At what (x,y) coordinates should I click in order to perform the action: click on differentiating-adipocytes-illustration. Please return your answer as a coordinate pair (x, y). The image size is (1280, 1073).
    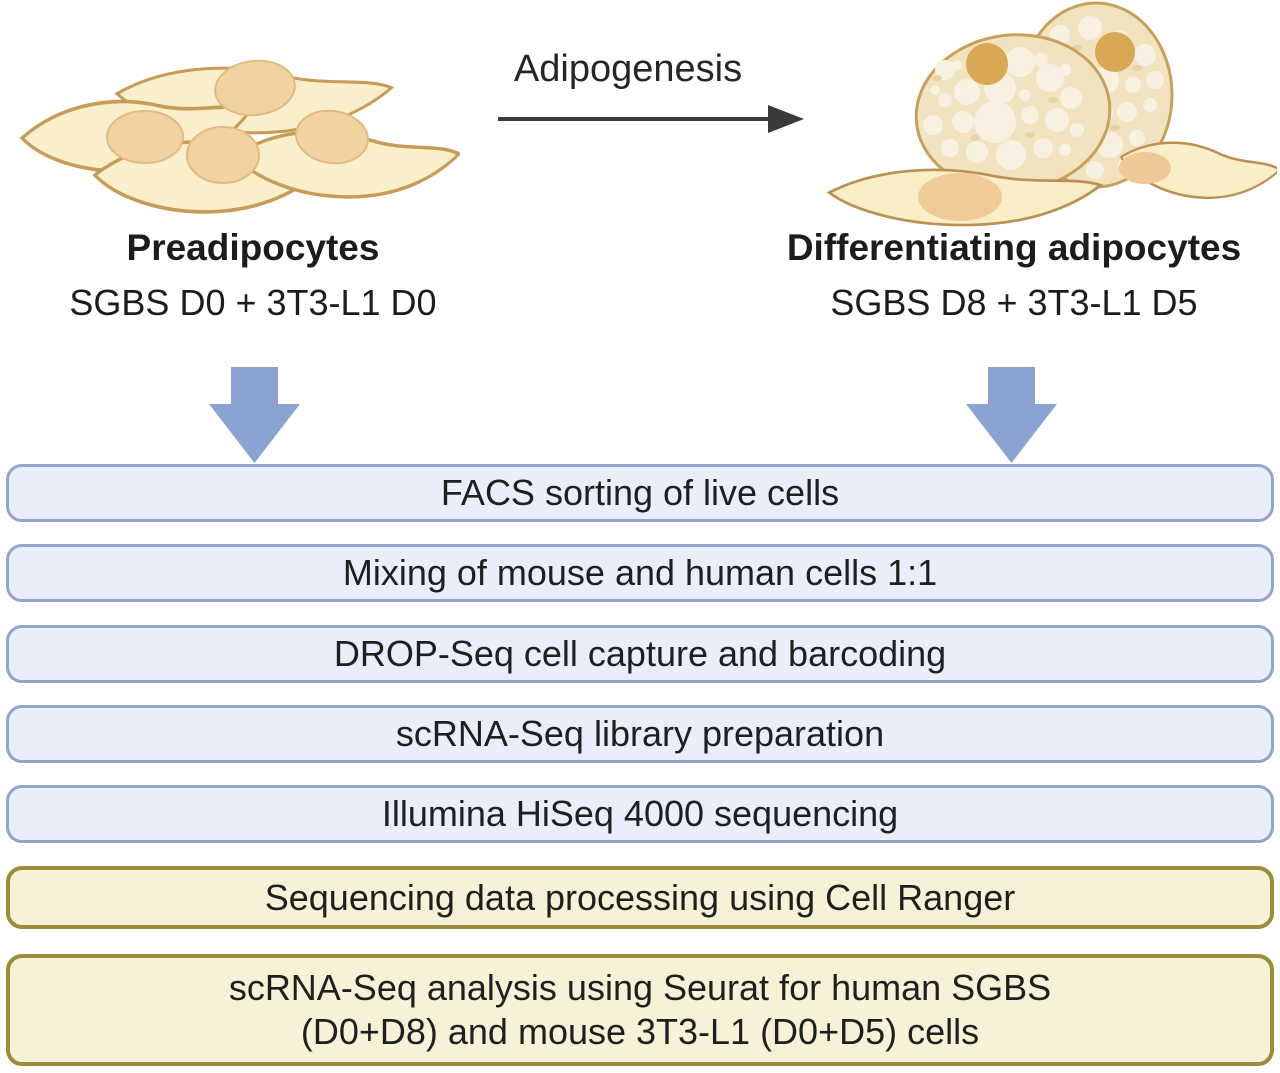
    Looking at the image, I should click on (1051, 116).